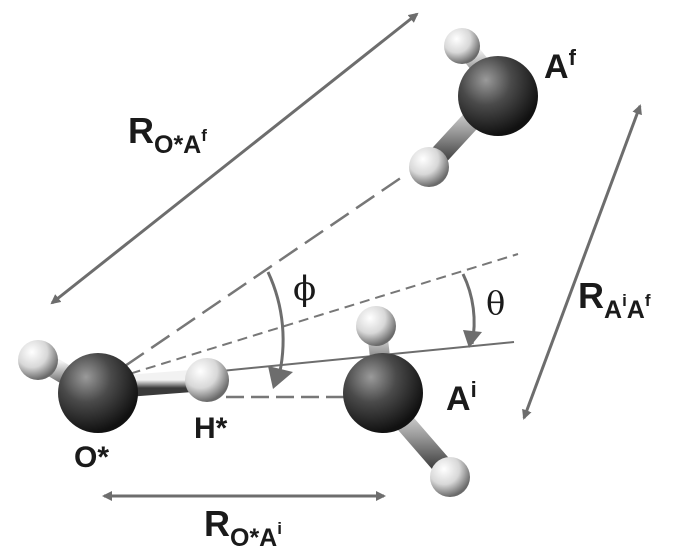 This screenshot has width=679, height=555. What do you see at coordinates (91, 457) in the screenshot?
I see `label-oxygen-star: O*` at bounding box center [91, 457].